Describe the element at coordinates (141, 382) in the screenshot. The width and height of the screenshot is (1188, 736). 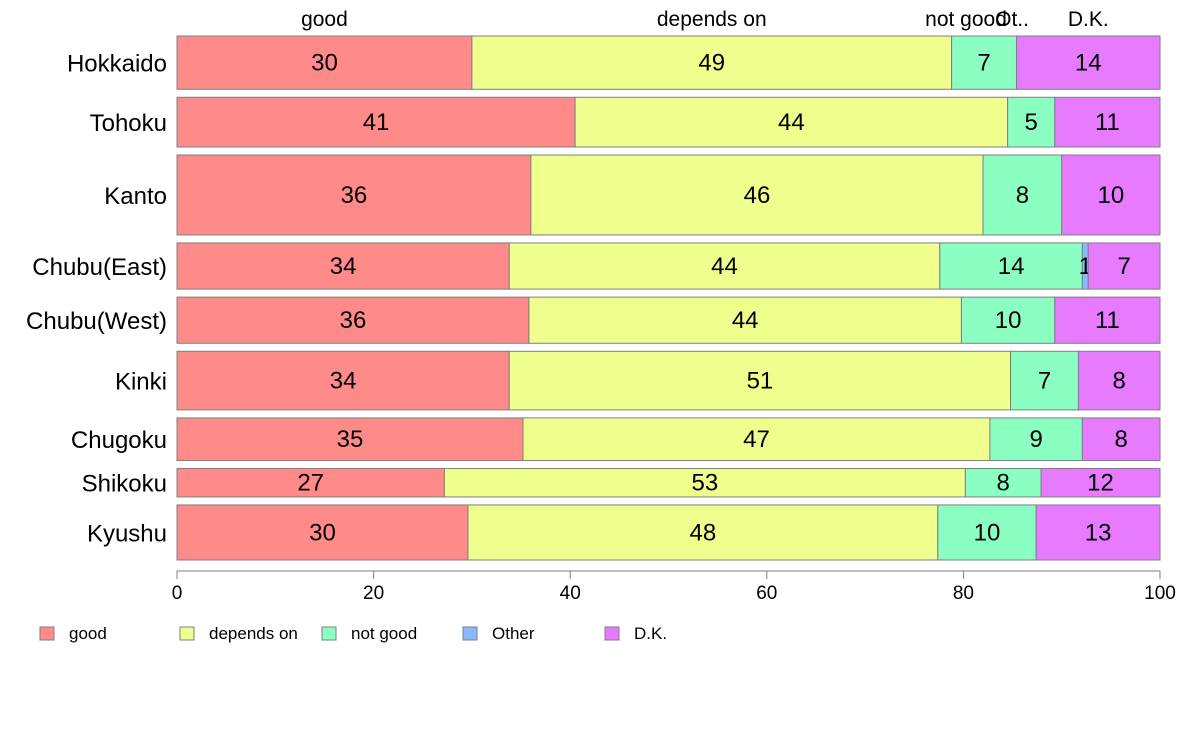
I see `category-label: Kinki` at that location.